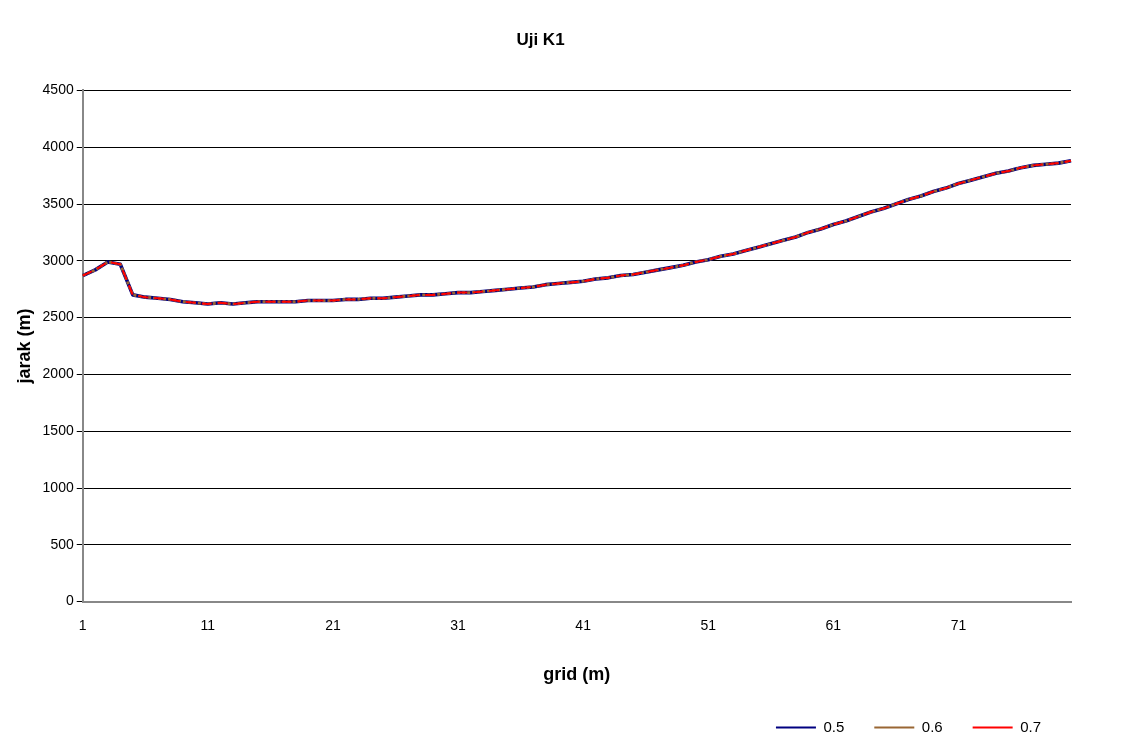 The height and width of the screenshot is (755, 1131). What do you see at coordinates (58, 430) in the screenshot?
I see `y-tick-label: 1500` at bounding box center [58, 430].